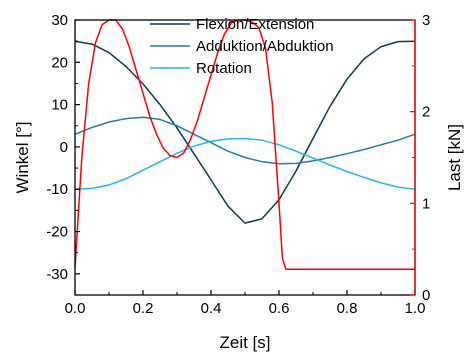 This screenshot has width=473, height=354. What do you see at coordinates (224, 68) in the screenshot?
I see `legend-label: Rotation` at bounding box center [224, 68].